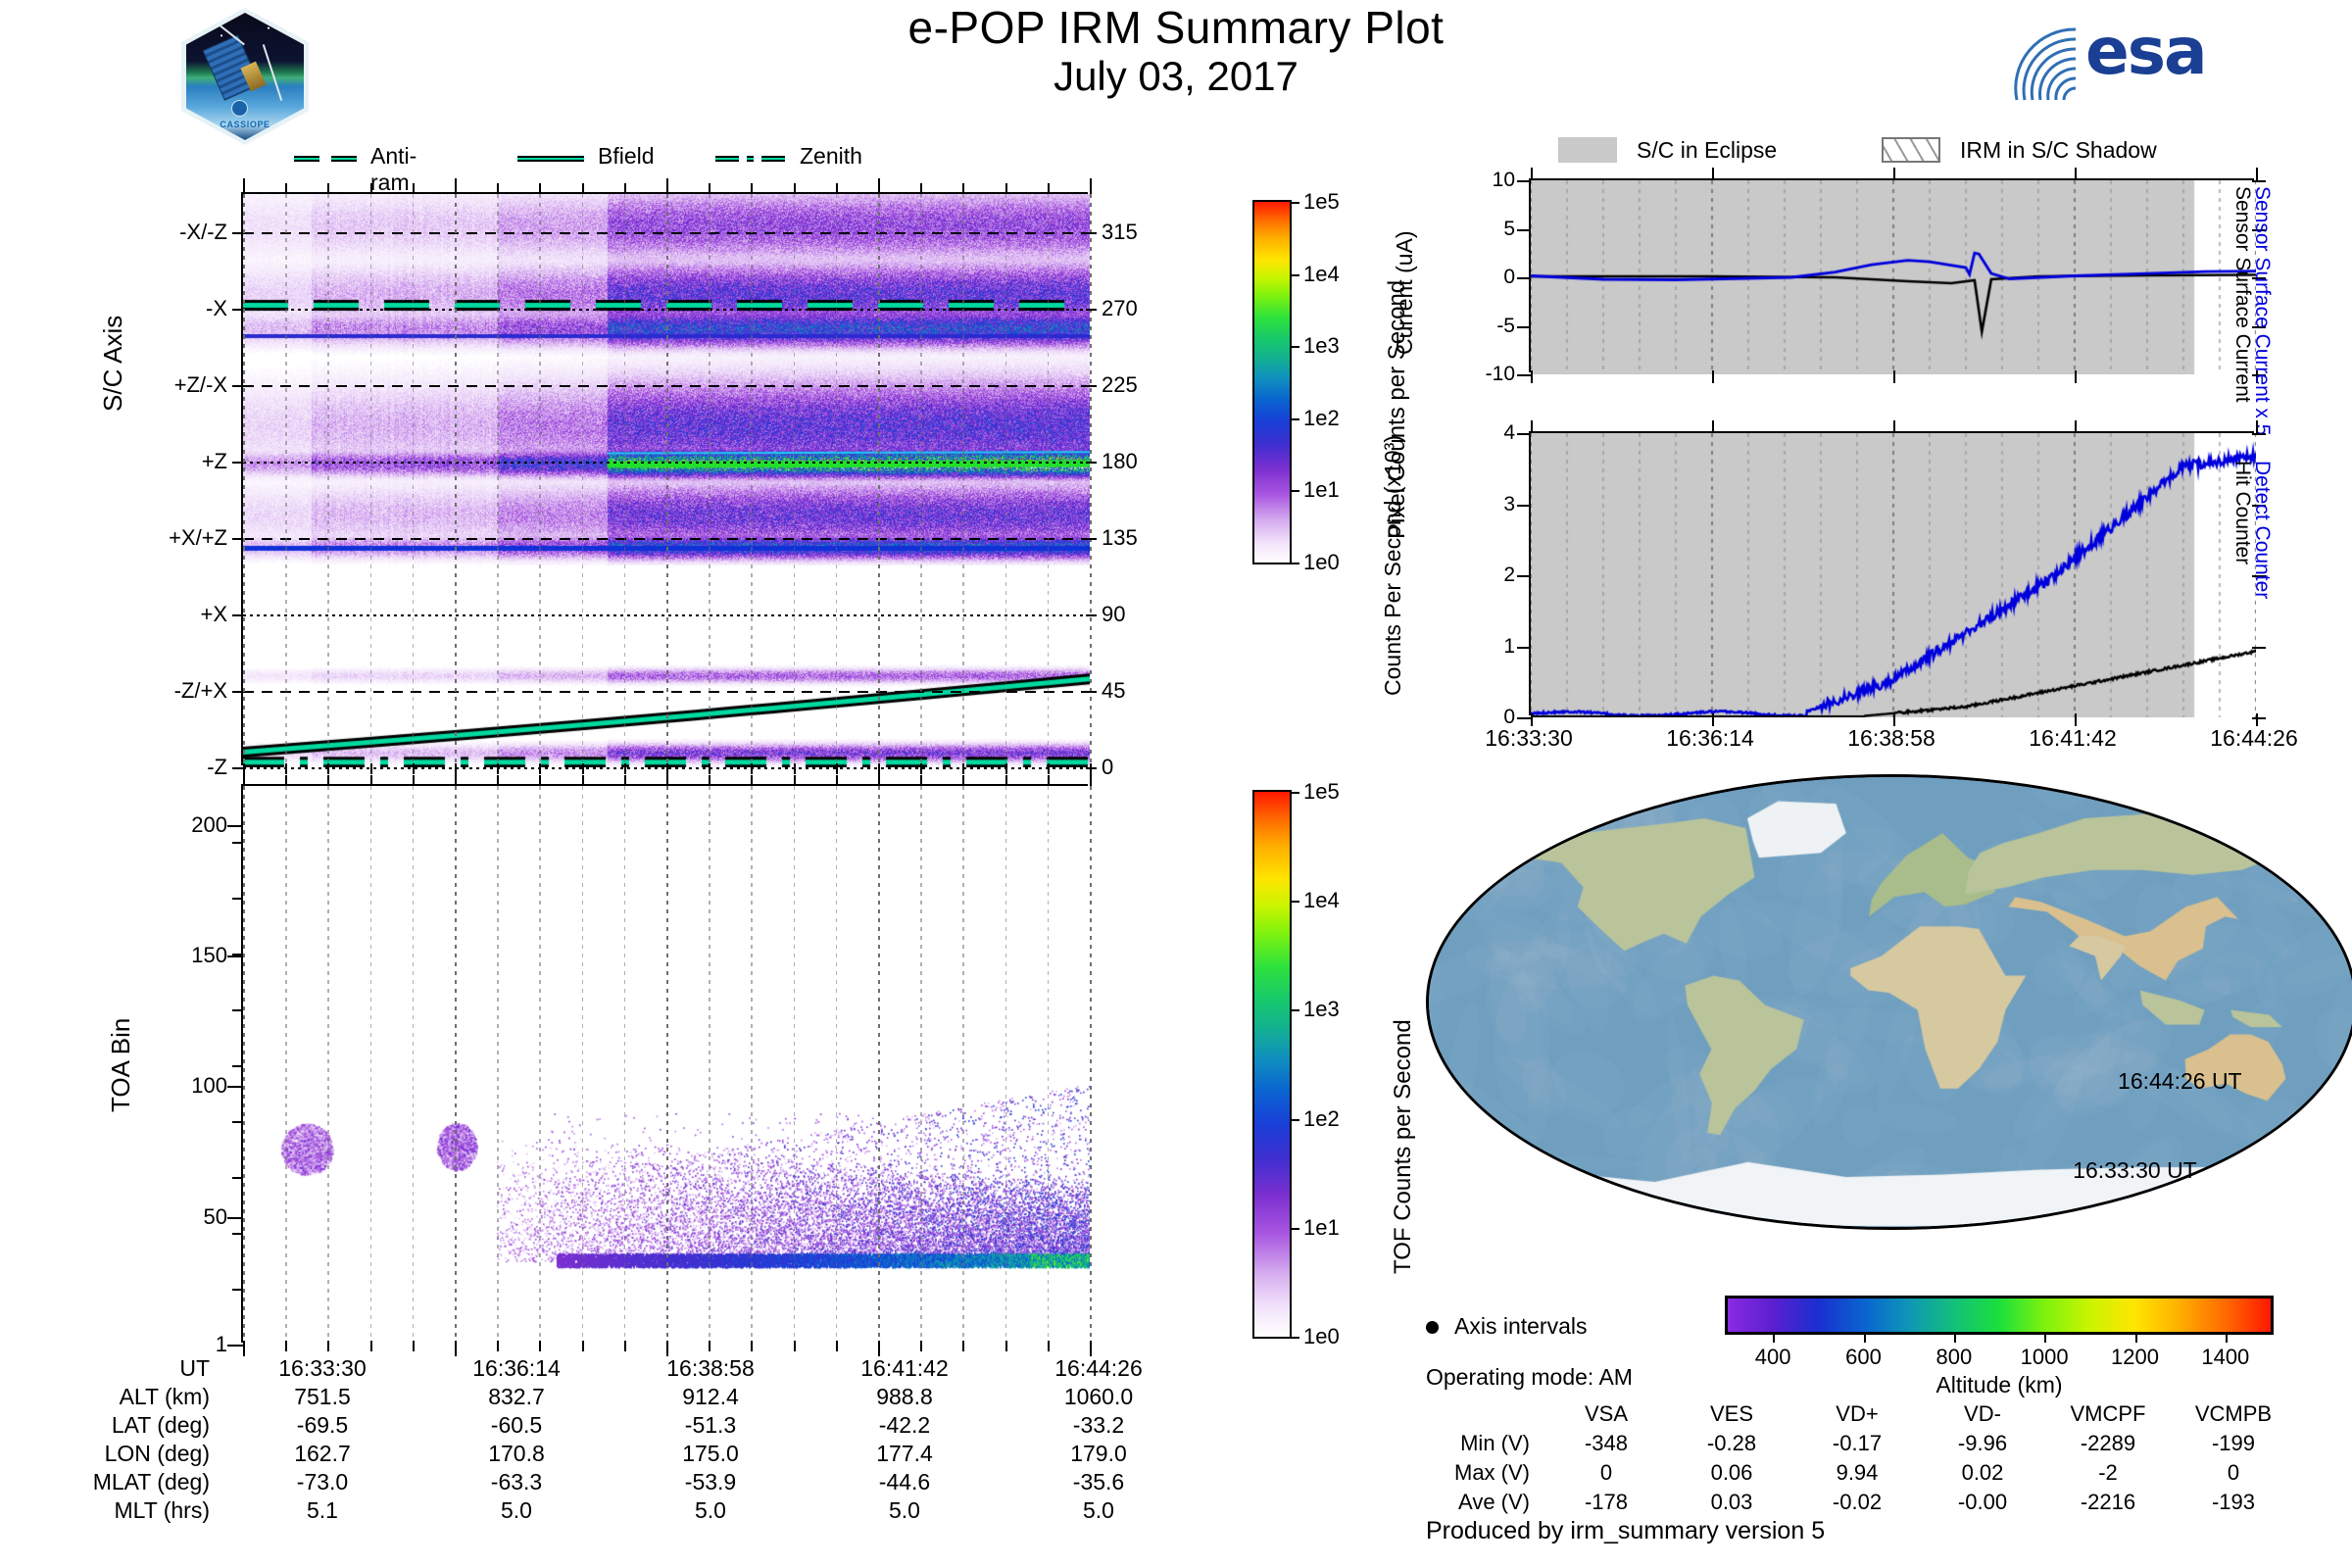 Image resolution: width=2352 pixels, height=1568 pixels. What do you see at coordinates (162, 1510) in the screenshot?
I see `param-row-label: MLT (hrs)` at bounding box center [162, 1510].